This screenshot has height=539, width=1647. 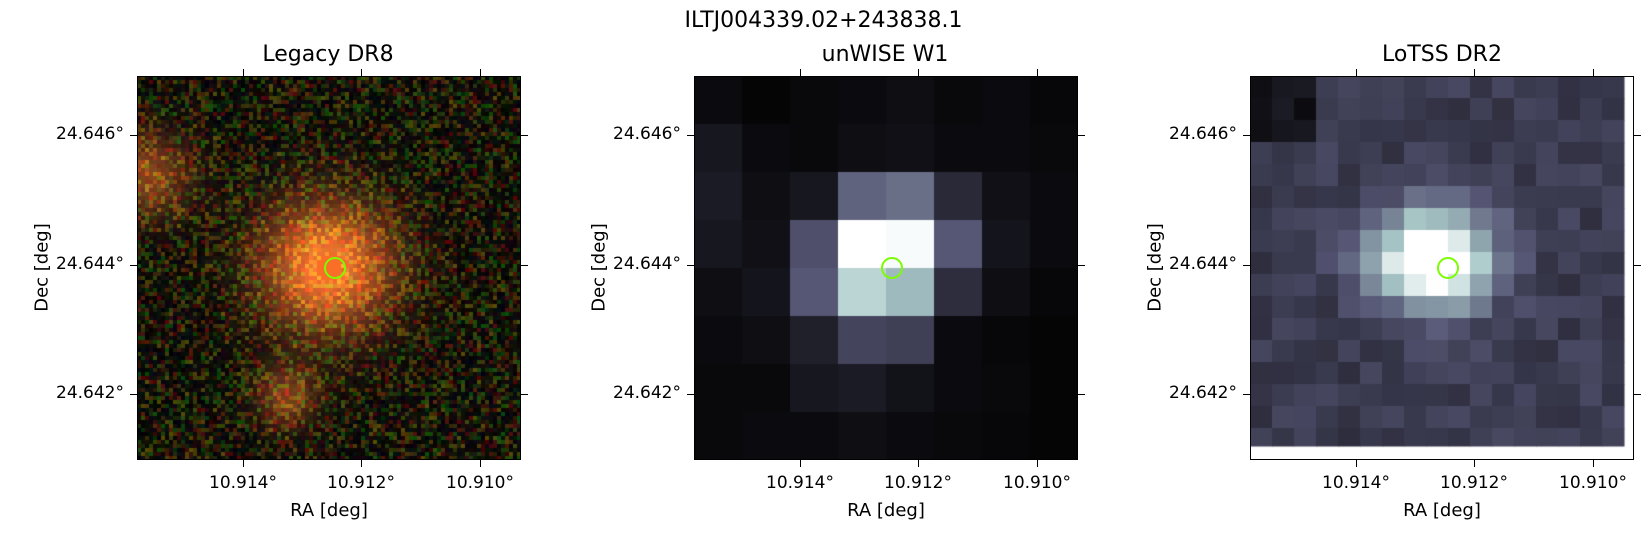 I want to click on panel-title-legacy: Legacy DR8, so click(x=328, y=54).